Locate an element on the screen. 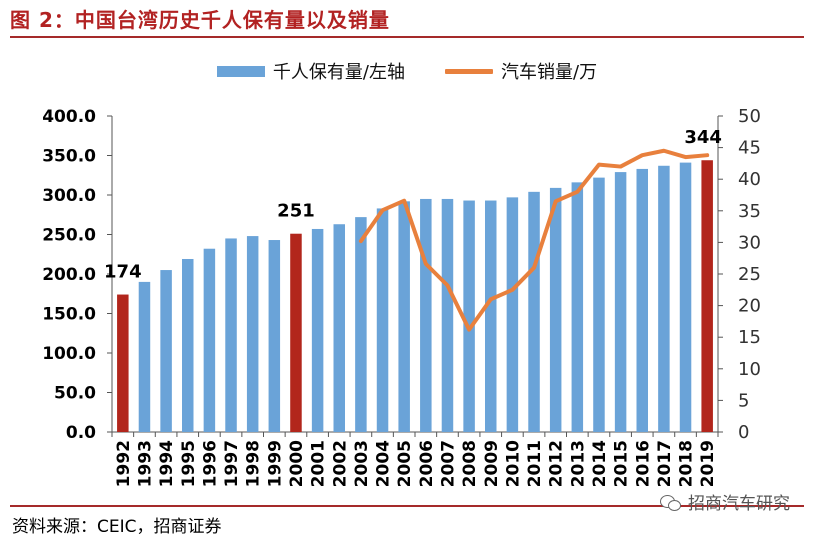  x-tick-label: 1995 is located at coordinates (189, 463).